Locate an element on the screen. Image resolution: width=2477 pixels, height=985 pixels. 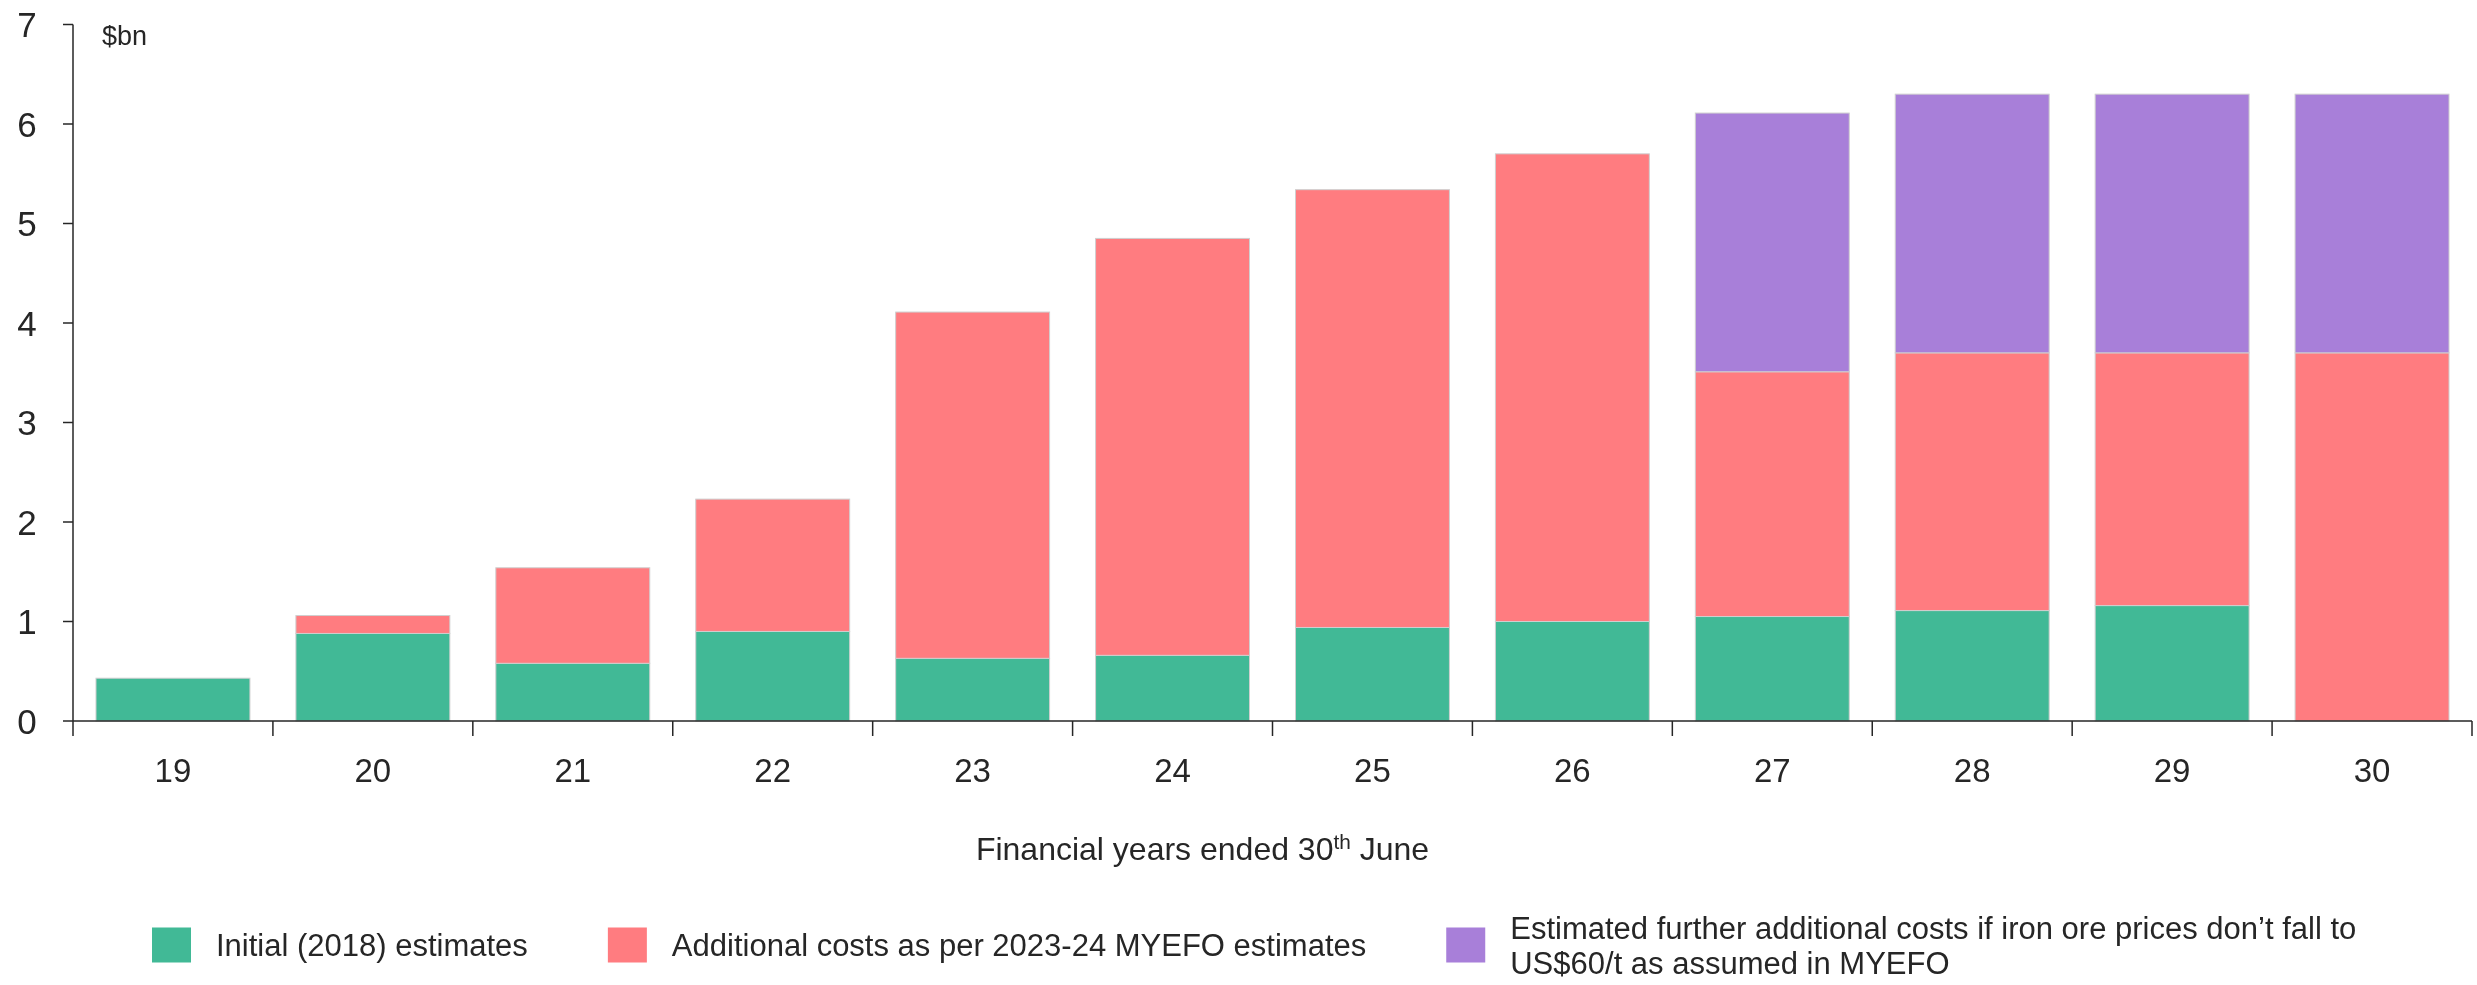
x-tick-label: 29 is located at coordinates (2172, 770).